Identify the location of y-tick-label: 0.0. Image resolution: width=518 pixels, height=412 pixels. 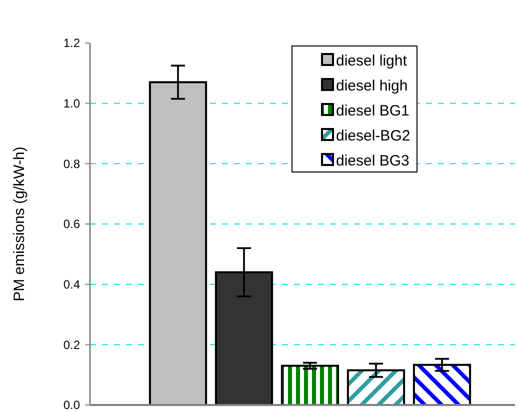
(71, 405).